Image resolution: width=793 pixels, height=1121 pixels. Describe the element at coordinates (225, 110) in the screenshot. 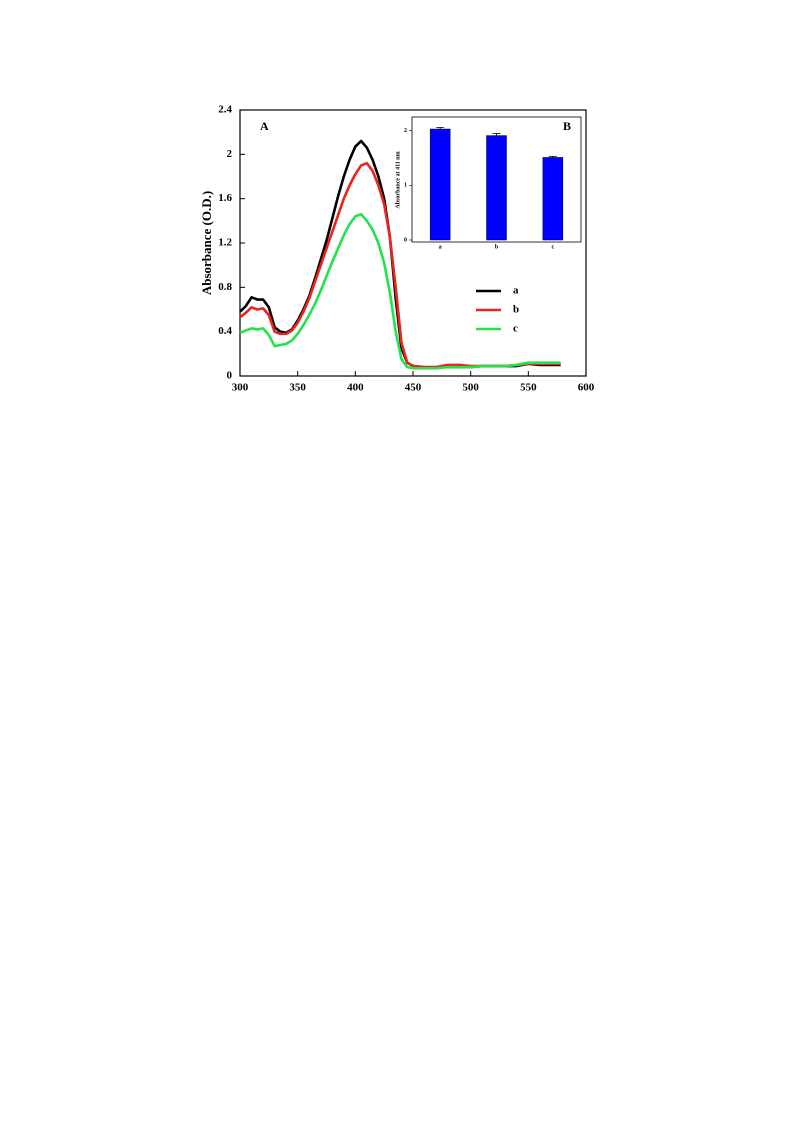

I see `y-tick-label: 2.4` at that location.